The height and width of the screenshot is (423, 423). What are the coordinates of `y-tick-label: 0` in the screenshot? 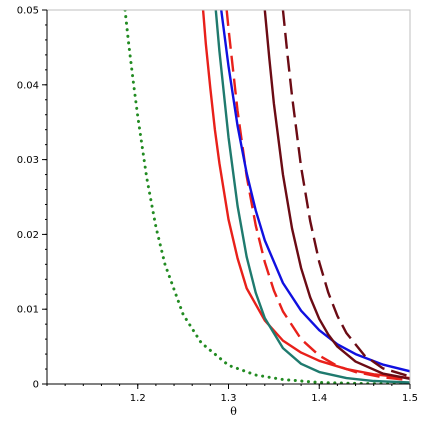 It's located at (36, 385).